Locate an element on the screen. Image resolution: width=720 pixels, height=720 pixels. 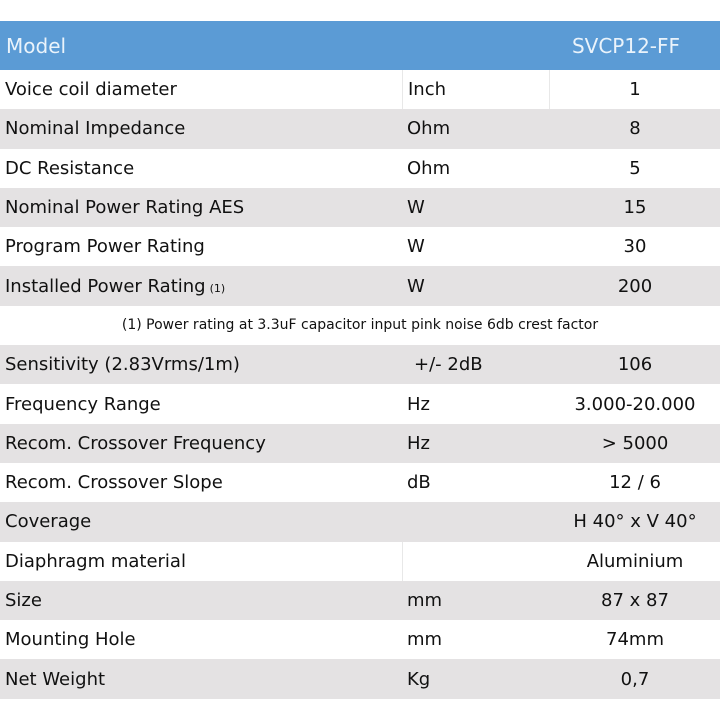
value: 74mm is located at coordinates (635, 640).